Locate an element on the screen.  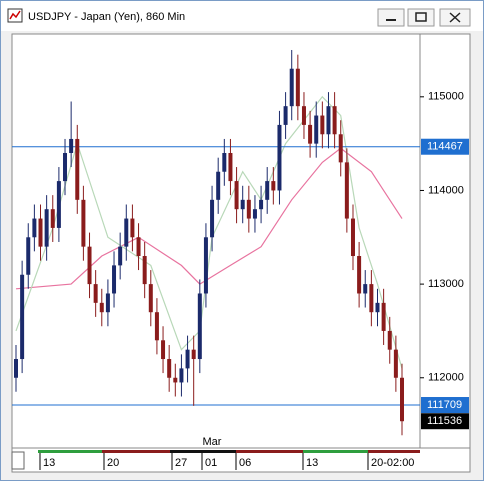
price-axis is located at coordinates (445, 241).